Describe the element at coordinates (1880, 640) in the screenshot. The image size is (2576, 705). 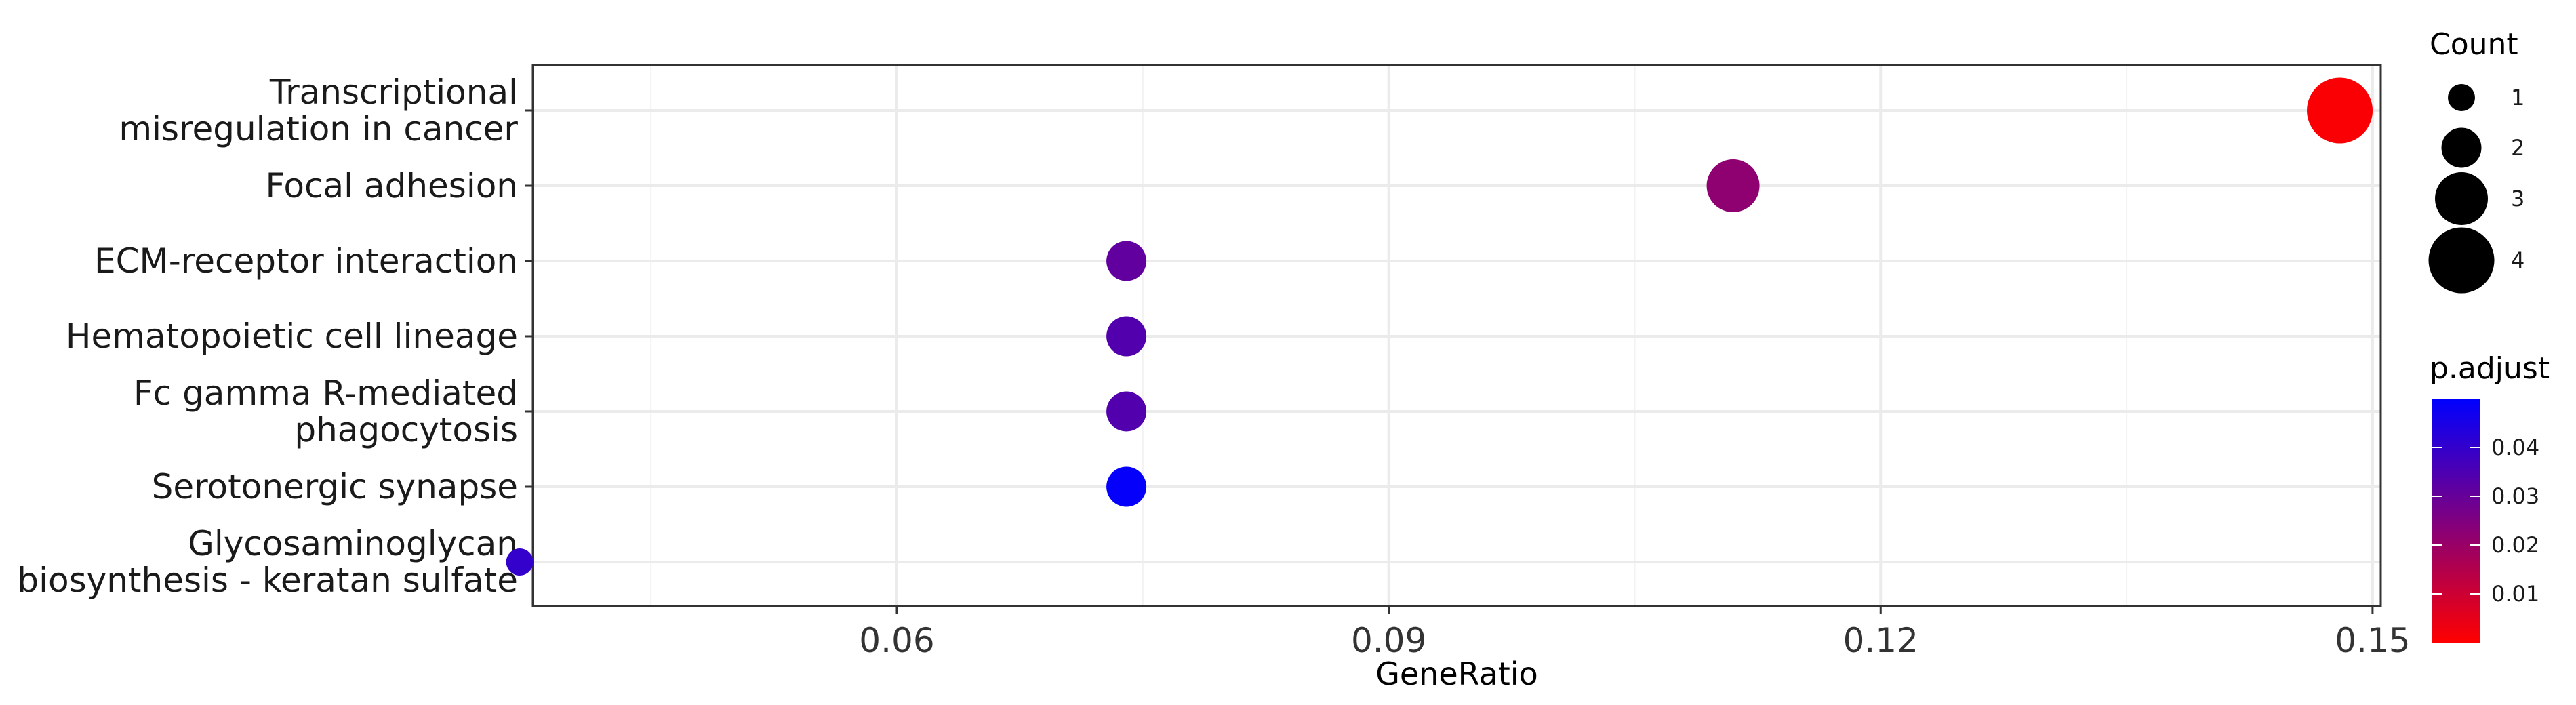
I see `x-tick-label: 0.12` at that location.